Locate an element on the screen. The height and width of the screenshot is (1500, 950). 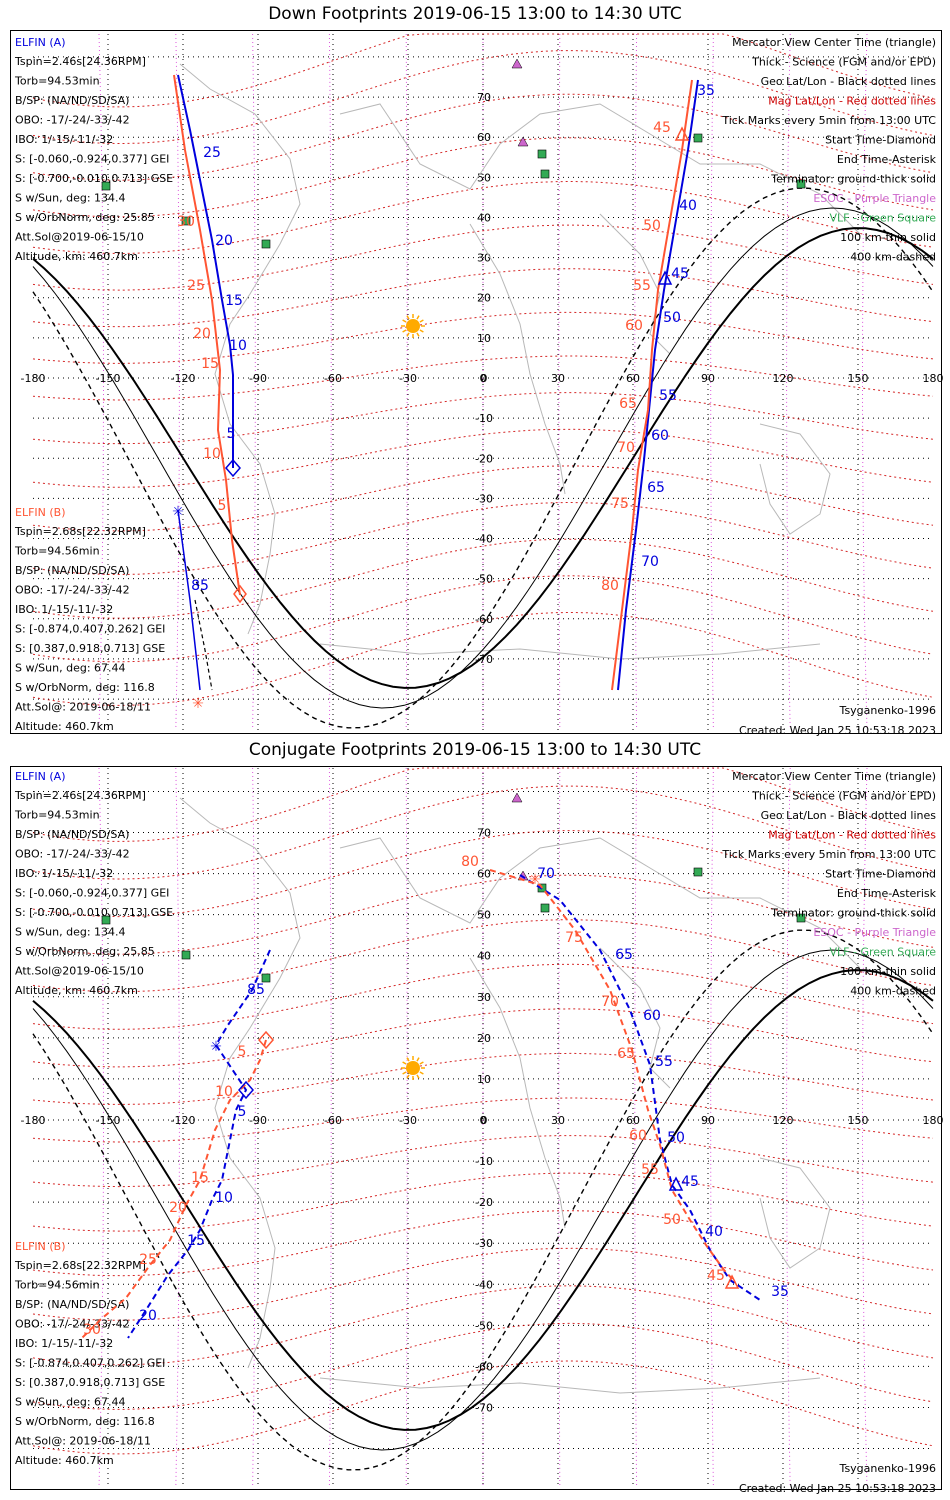
legend-item: Start Time-Diamond is located at coordinates (880, 140).